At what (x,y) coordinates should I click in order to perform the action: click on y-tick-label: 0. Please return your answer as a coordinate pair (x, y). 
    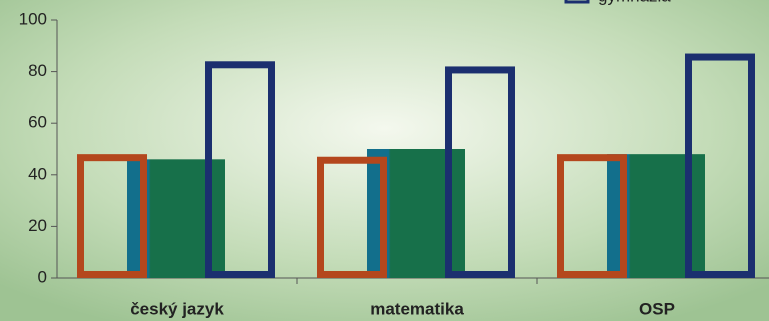
    Looking at the image, I should click on (42, 276).